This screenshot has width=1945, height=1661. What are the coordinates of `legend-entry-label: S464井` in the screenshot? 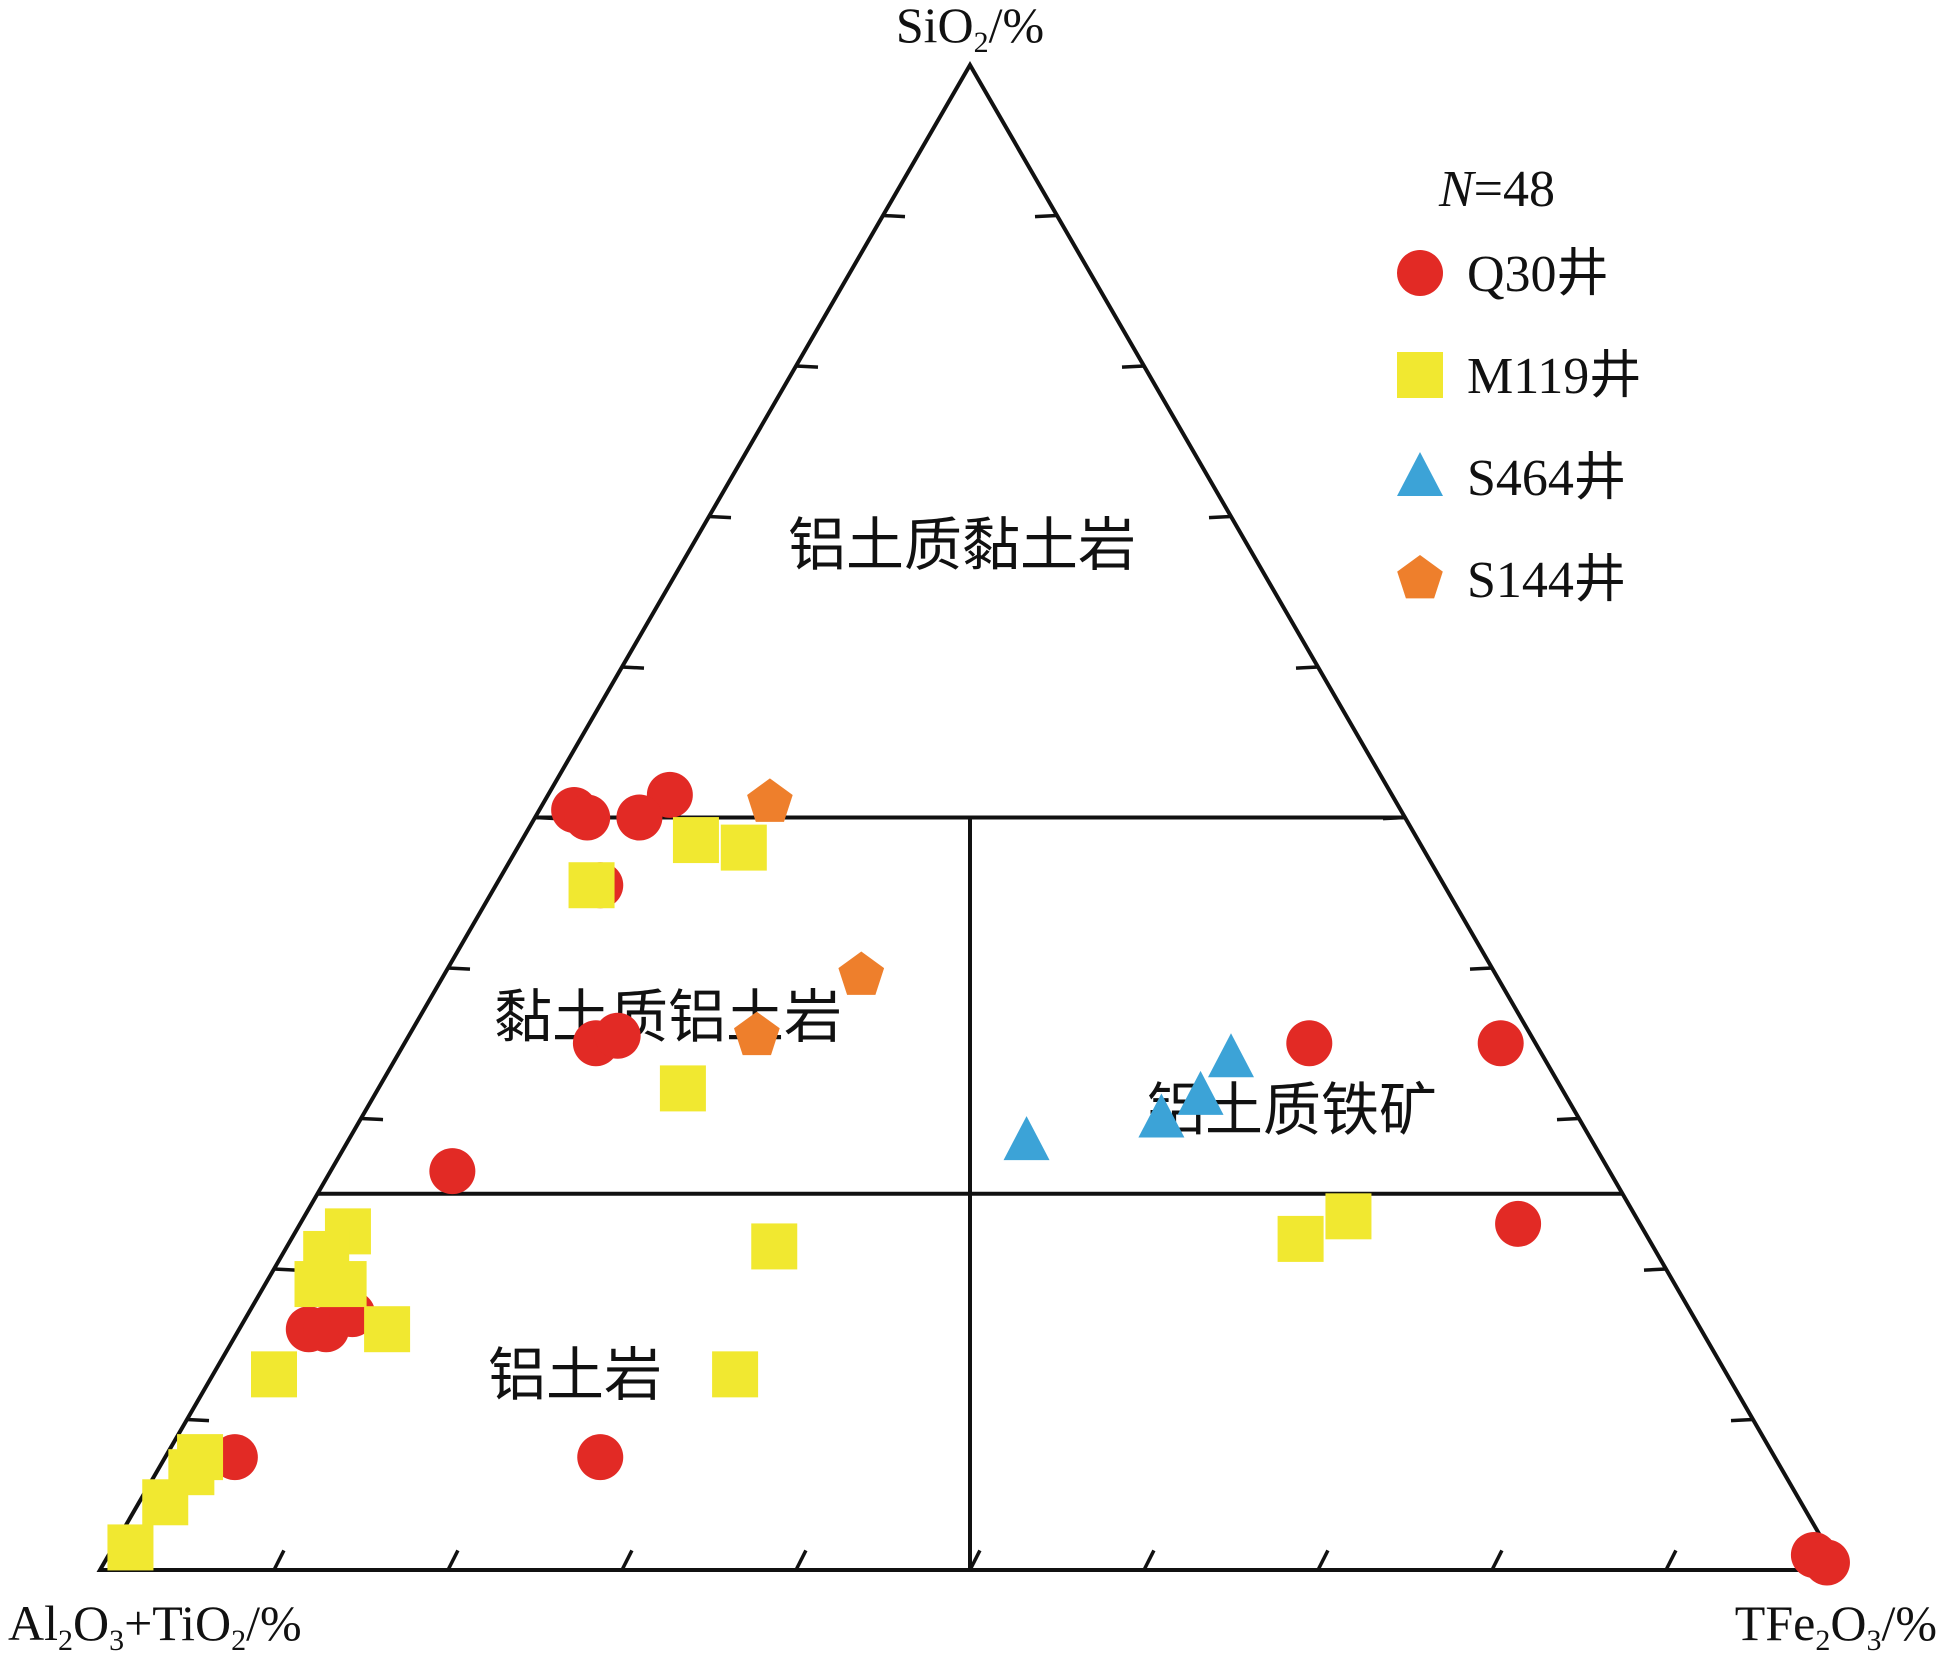 It's located at (1546, 478).